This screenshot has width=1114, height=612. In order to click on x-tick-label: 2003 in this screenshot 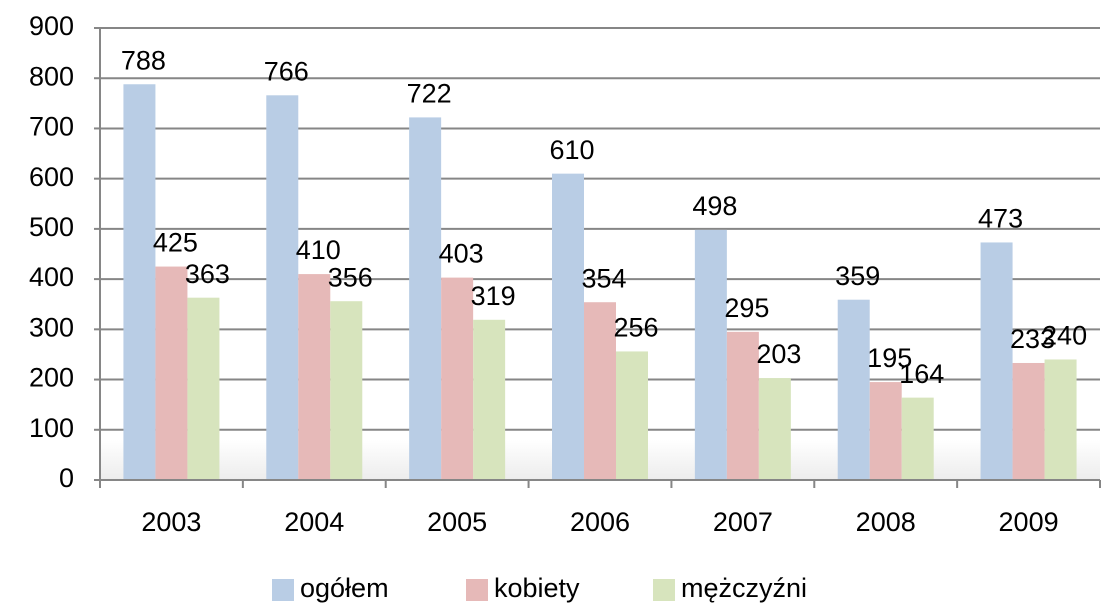, I will do `click(171, 522)`.